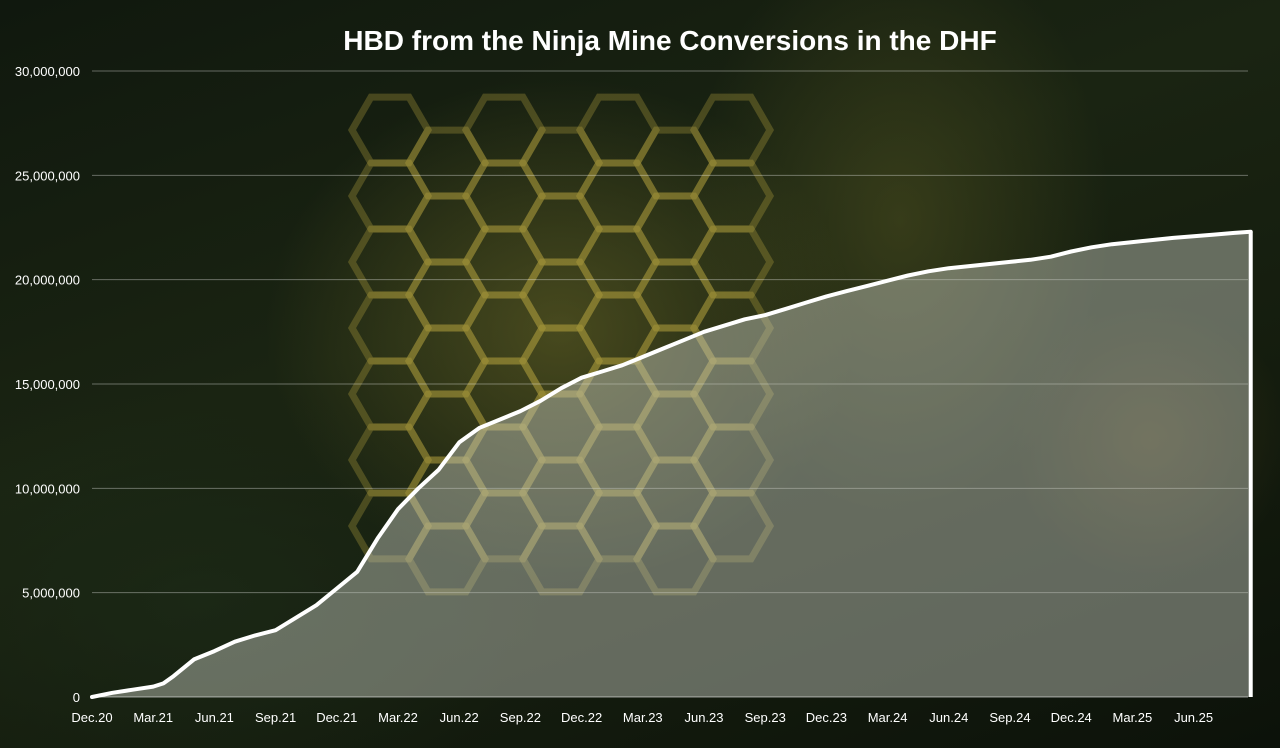 The image size is (1280, 748). Describe the element at coordinates (1071, 717) in the screenshot. I see `x-tick-label: Dec.24` at that location.